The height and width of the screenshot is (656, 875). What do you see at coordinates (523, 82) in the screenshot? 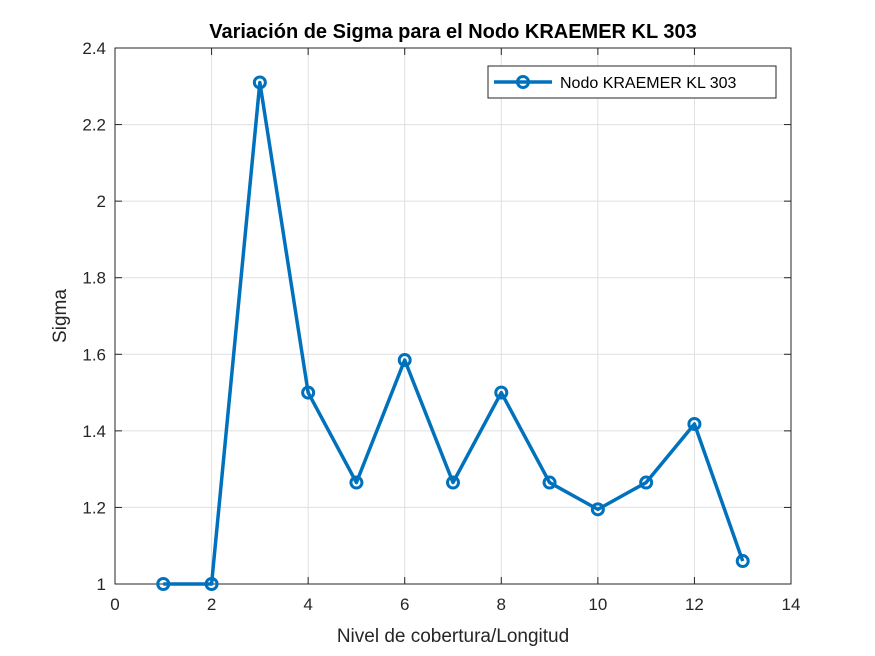
I see `legend-marker-circle-icon` at bounding box center [523, 82].